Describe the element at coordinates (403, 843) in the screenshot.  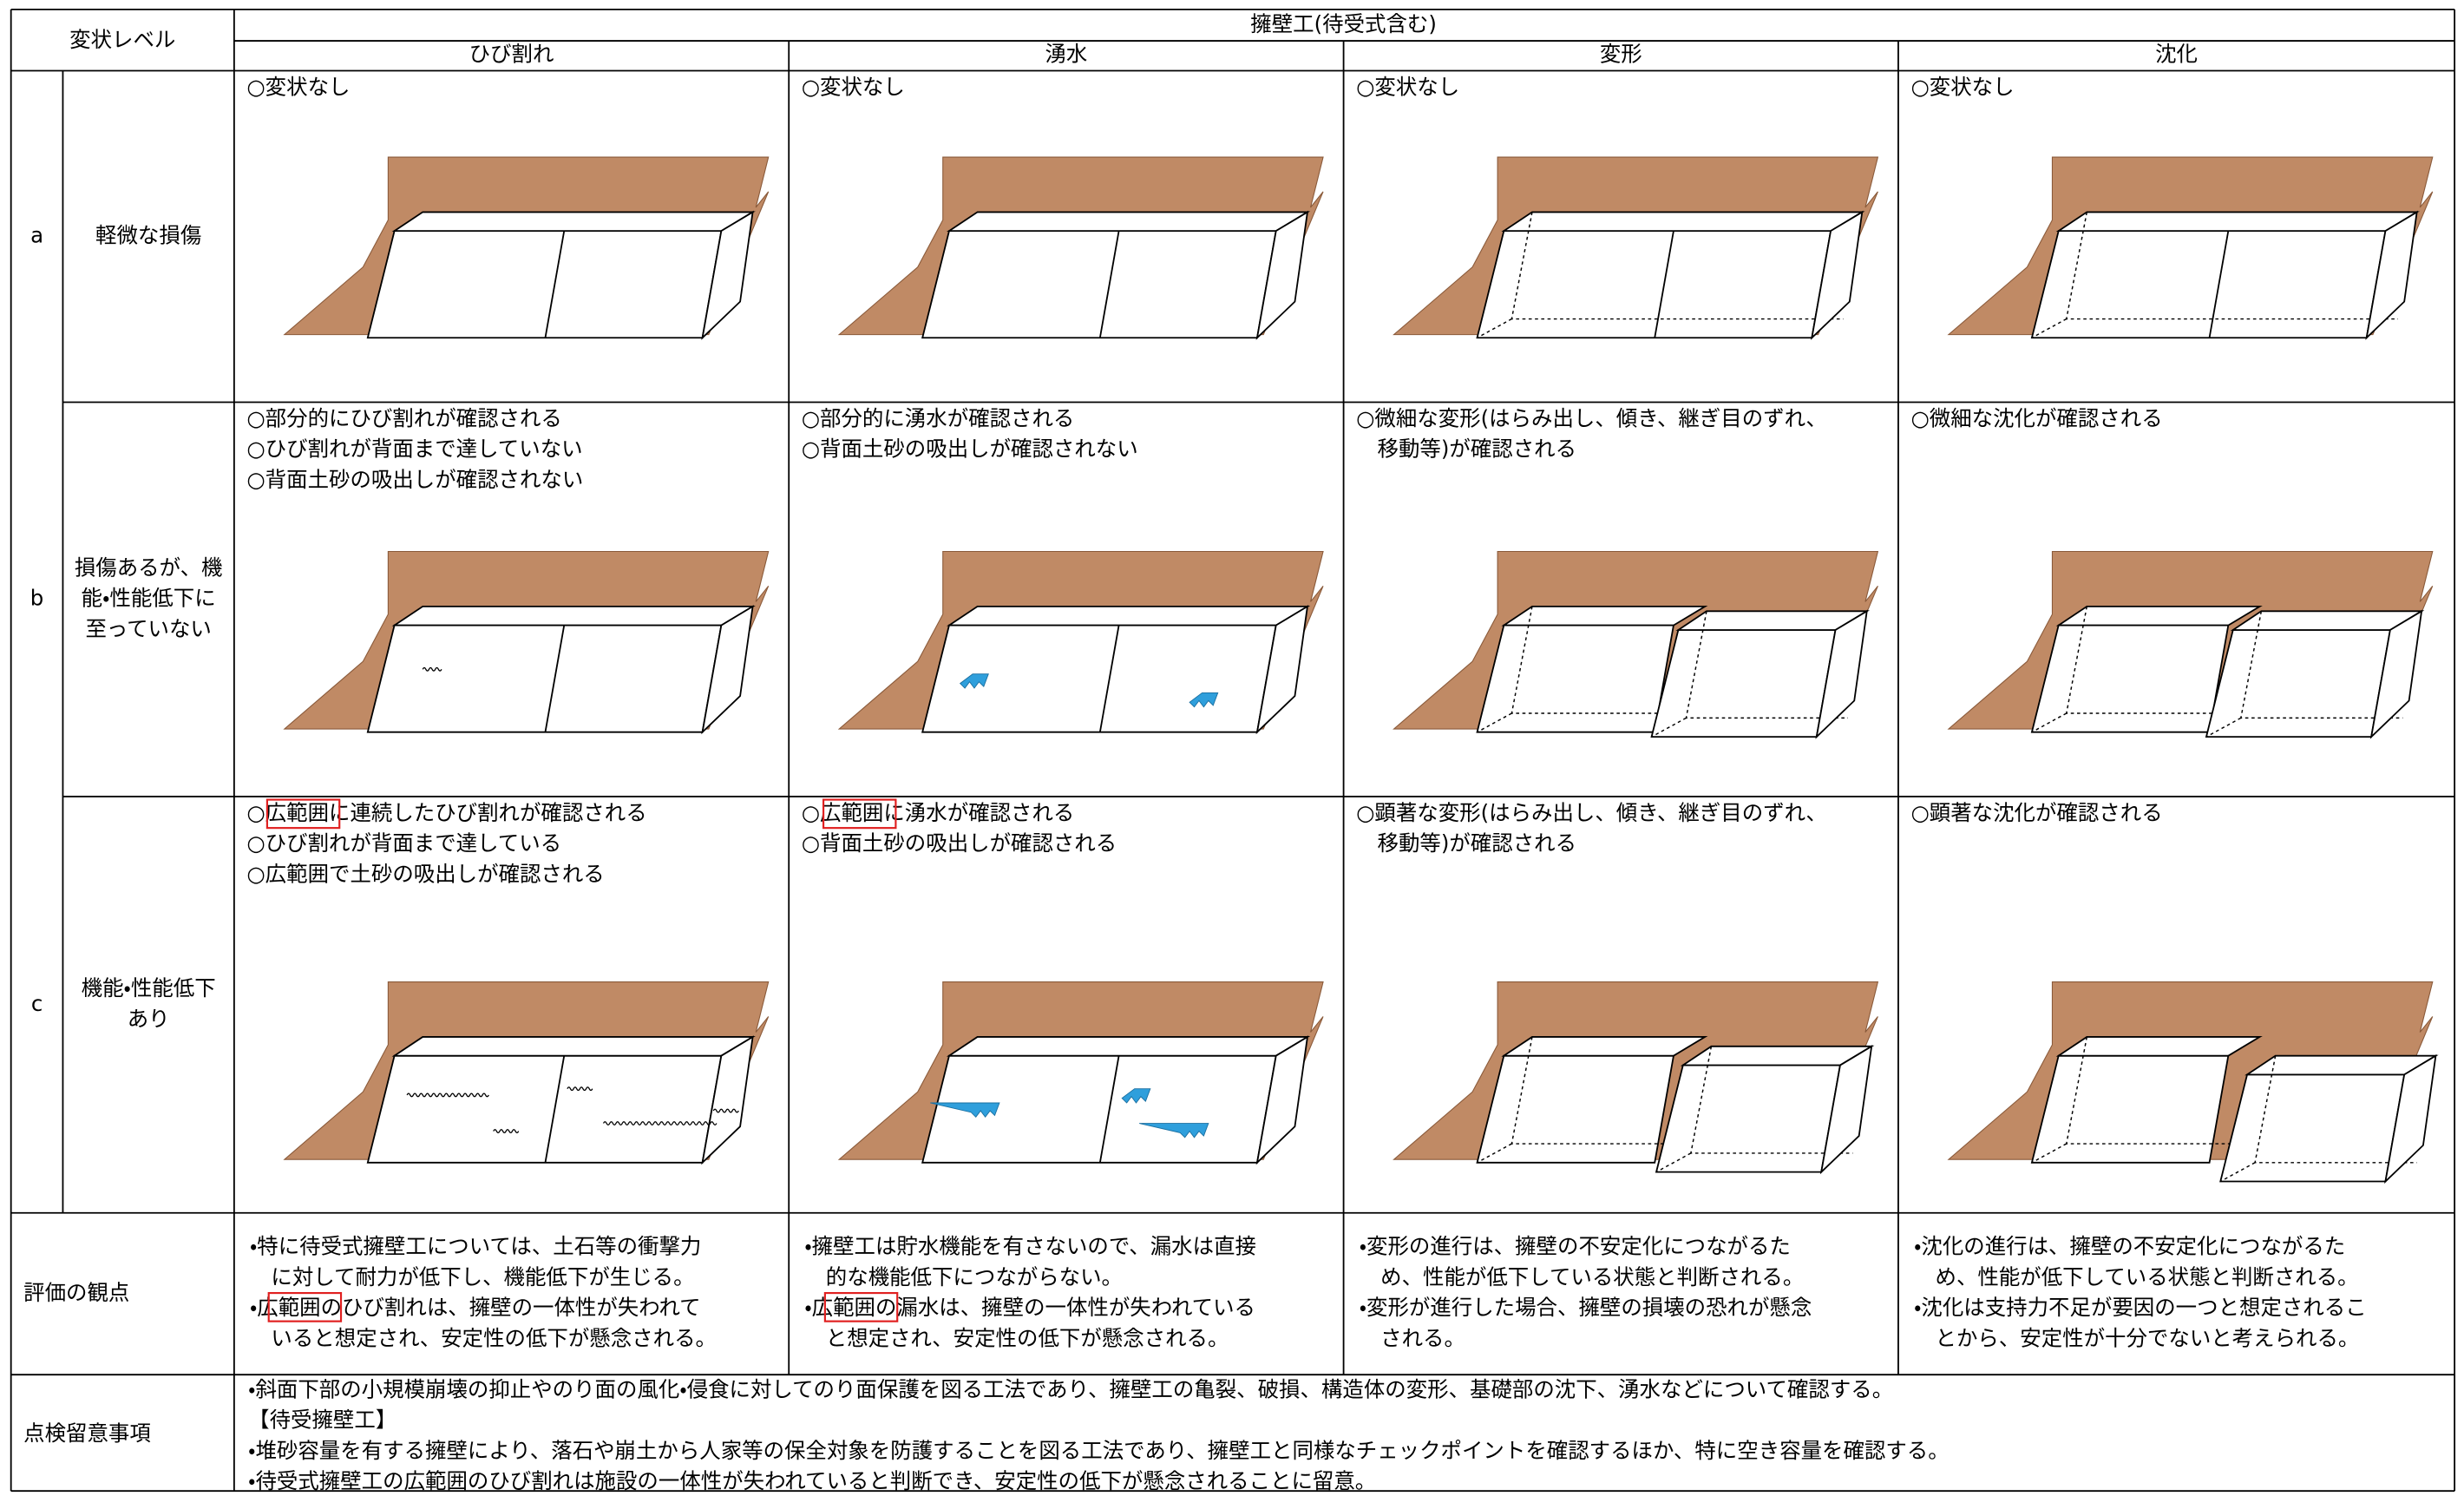
I see `condition-text: ○ひび割れが背面まで達している` at that location.